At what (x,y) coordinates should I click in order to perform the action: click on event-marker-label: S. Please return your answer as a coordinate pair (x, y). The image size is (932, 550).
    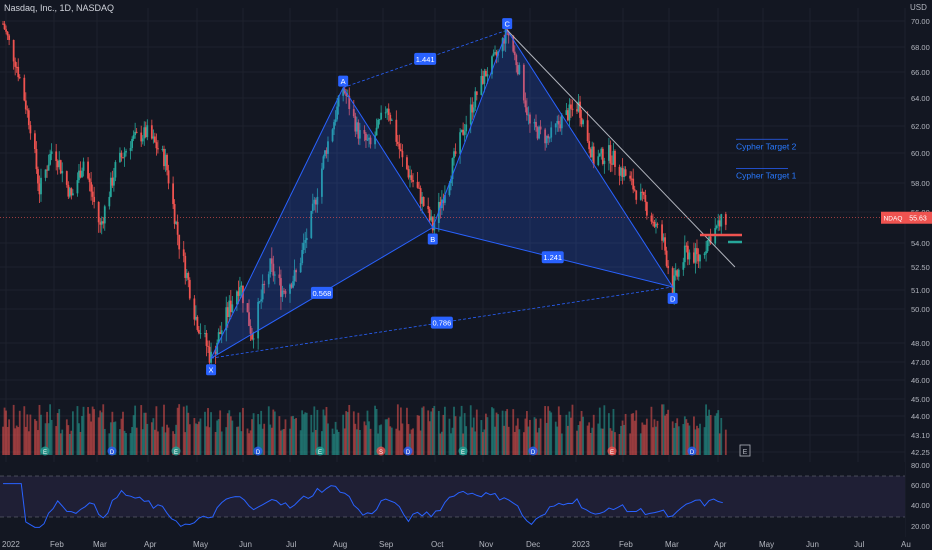
    Looking at the image, I should click on (381, 453).